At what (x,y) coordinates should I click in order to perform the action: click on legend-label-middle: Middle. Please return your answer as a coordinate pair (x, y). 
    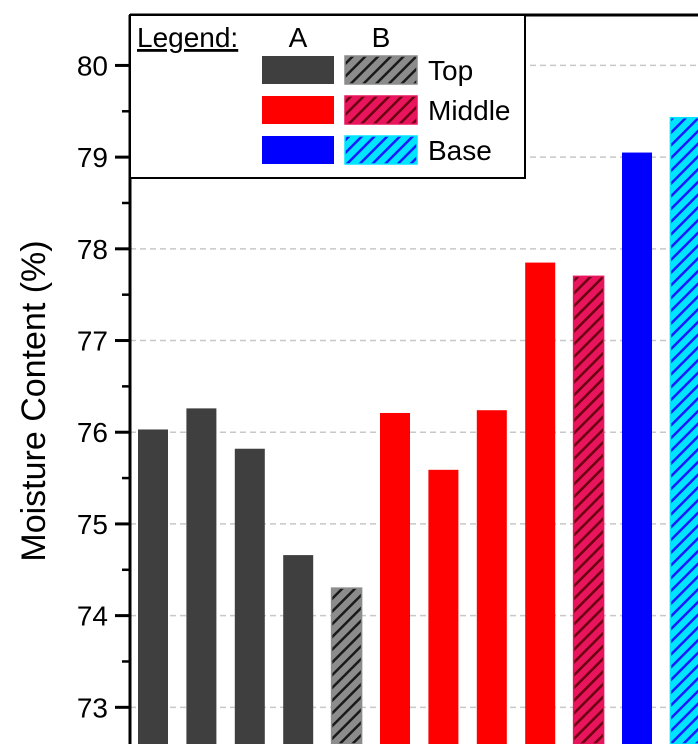
    Looking at the image, I should click on (469, 110).